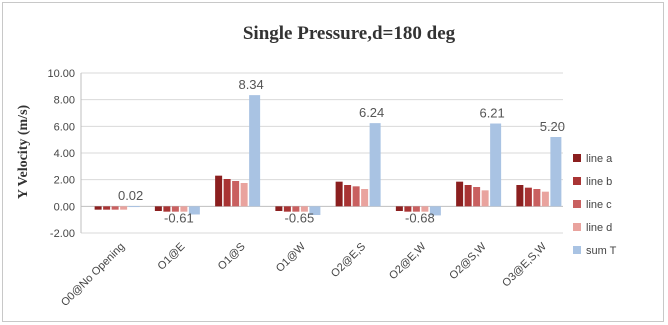 The width and height of the screenshot is (668, 325). What do you see at coordinates (291, 257) in the screenshot?
I see `x-category-label: O1@W` at bounding box center [291, 257].